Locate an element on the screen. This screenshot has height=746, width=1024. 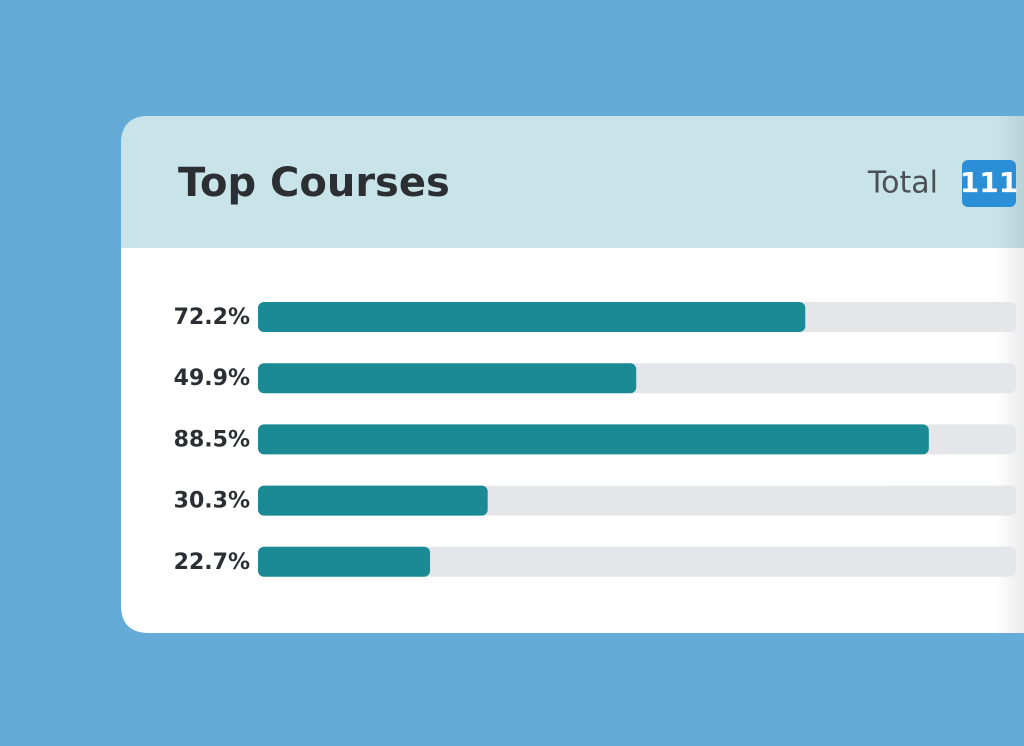
total-label: Total is located at coordinates (902, 183).